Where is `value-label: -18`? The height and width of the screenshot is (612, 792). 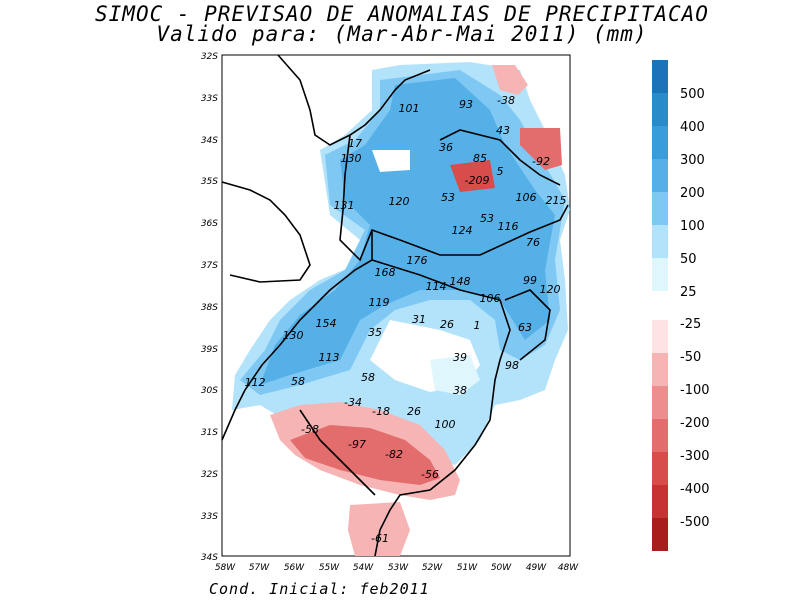
value-label: -18 is located at coordinates (381, 411).